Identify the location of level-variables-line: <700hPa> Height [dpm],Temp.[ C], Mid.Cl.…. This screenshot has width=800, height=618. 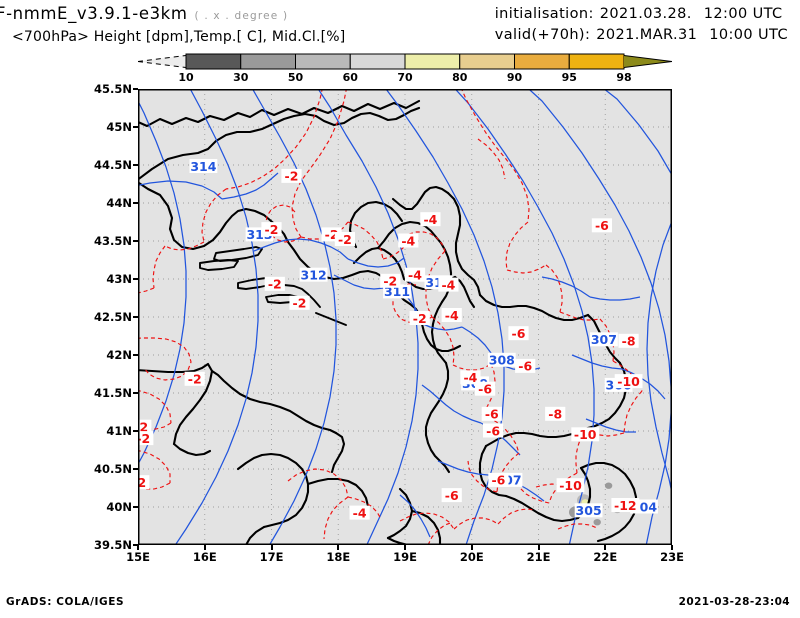
(179, 37).